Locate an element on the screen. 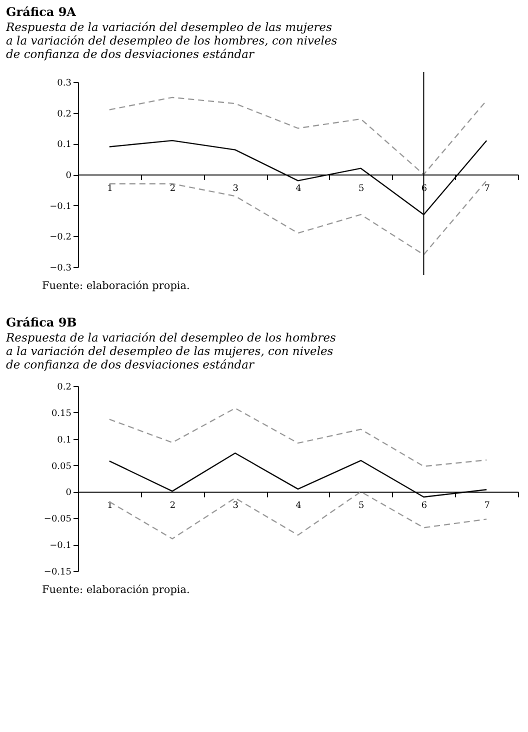 The height and width of the screenshot is (732, 528). y-tick-label: −0.15 is located at coordinates (58, 573).